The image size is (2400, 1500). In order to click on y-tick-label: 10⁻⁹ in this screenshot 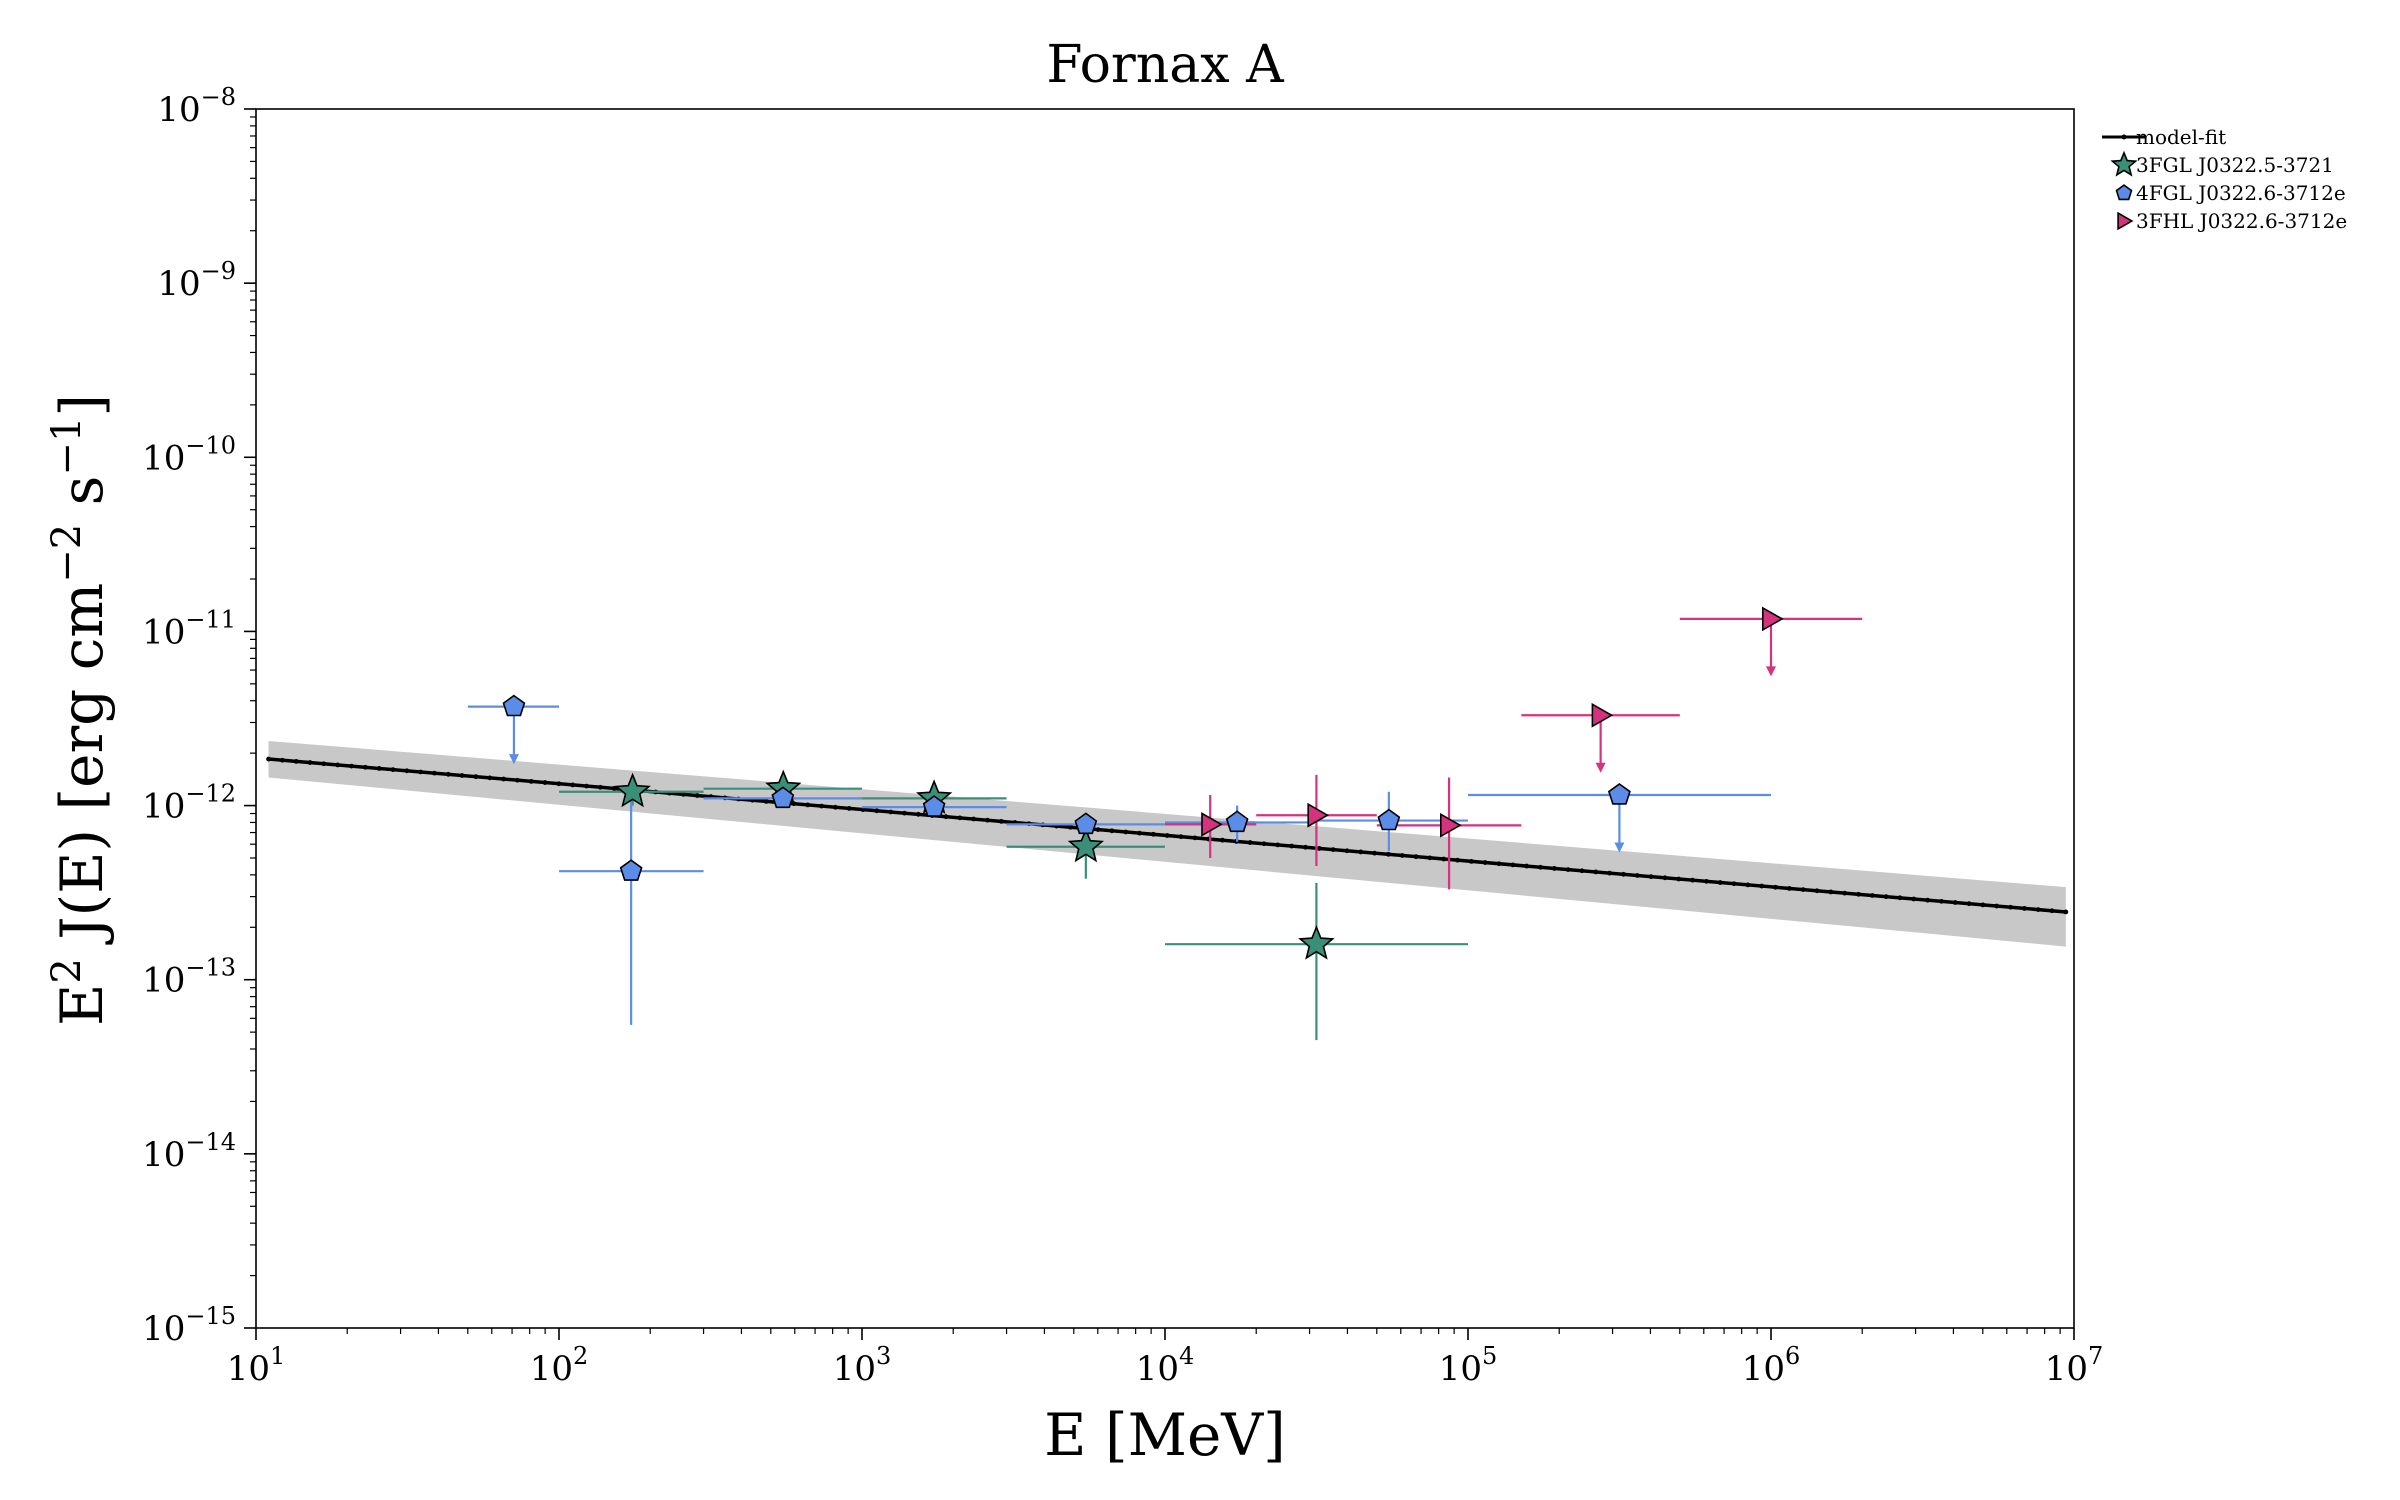, I will do `click(196, 280)`.